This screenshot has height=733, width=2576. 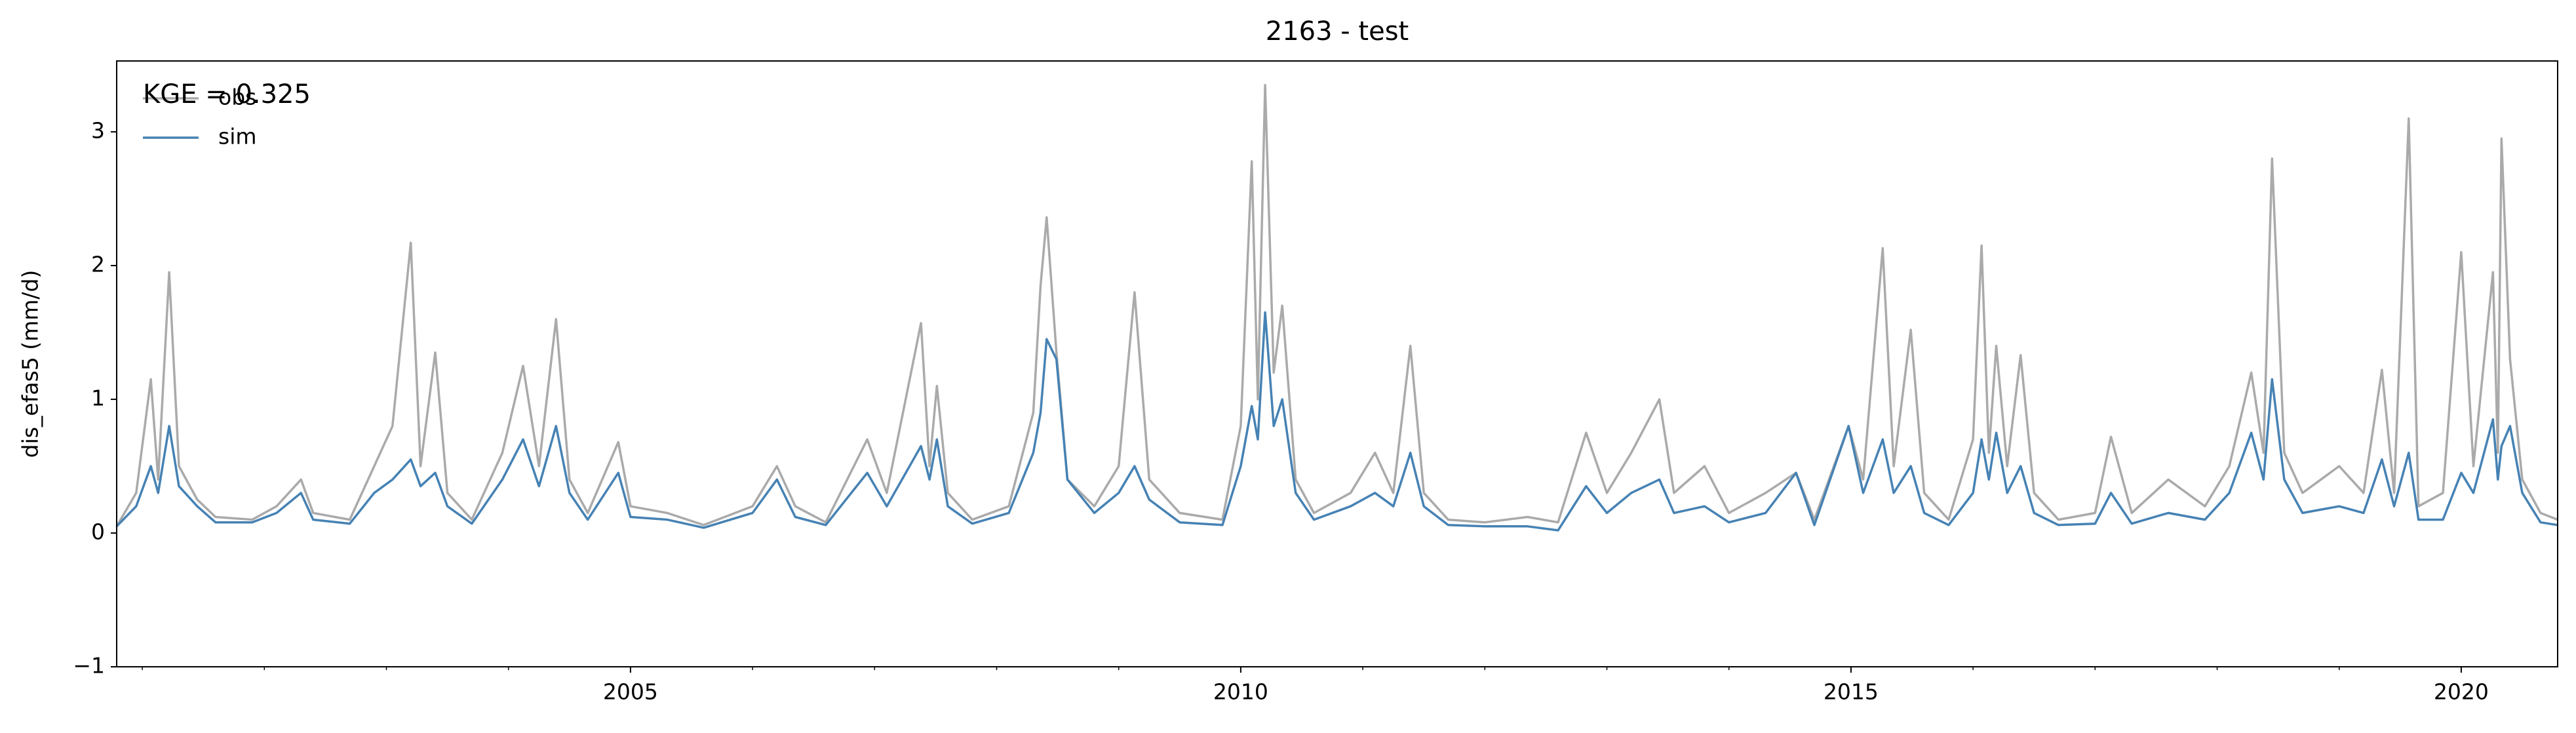 What do you see at coordinates (1240, 692) in the screenshot?
I see `x-tick-label: 2010` at bounding box center [1240, 692].